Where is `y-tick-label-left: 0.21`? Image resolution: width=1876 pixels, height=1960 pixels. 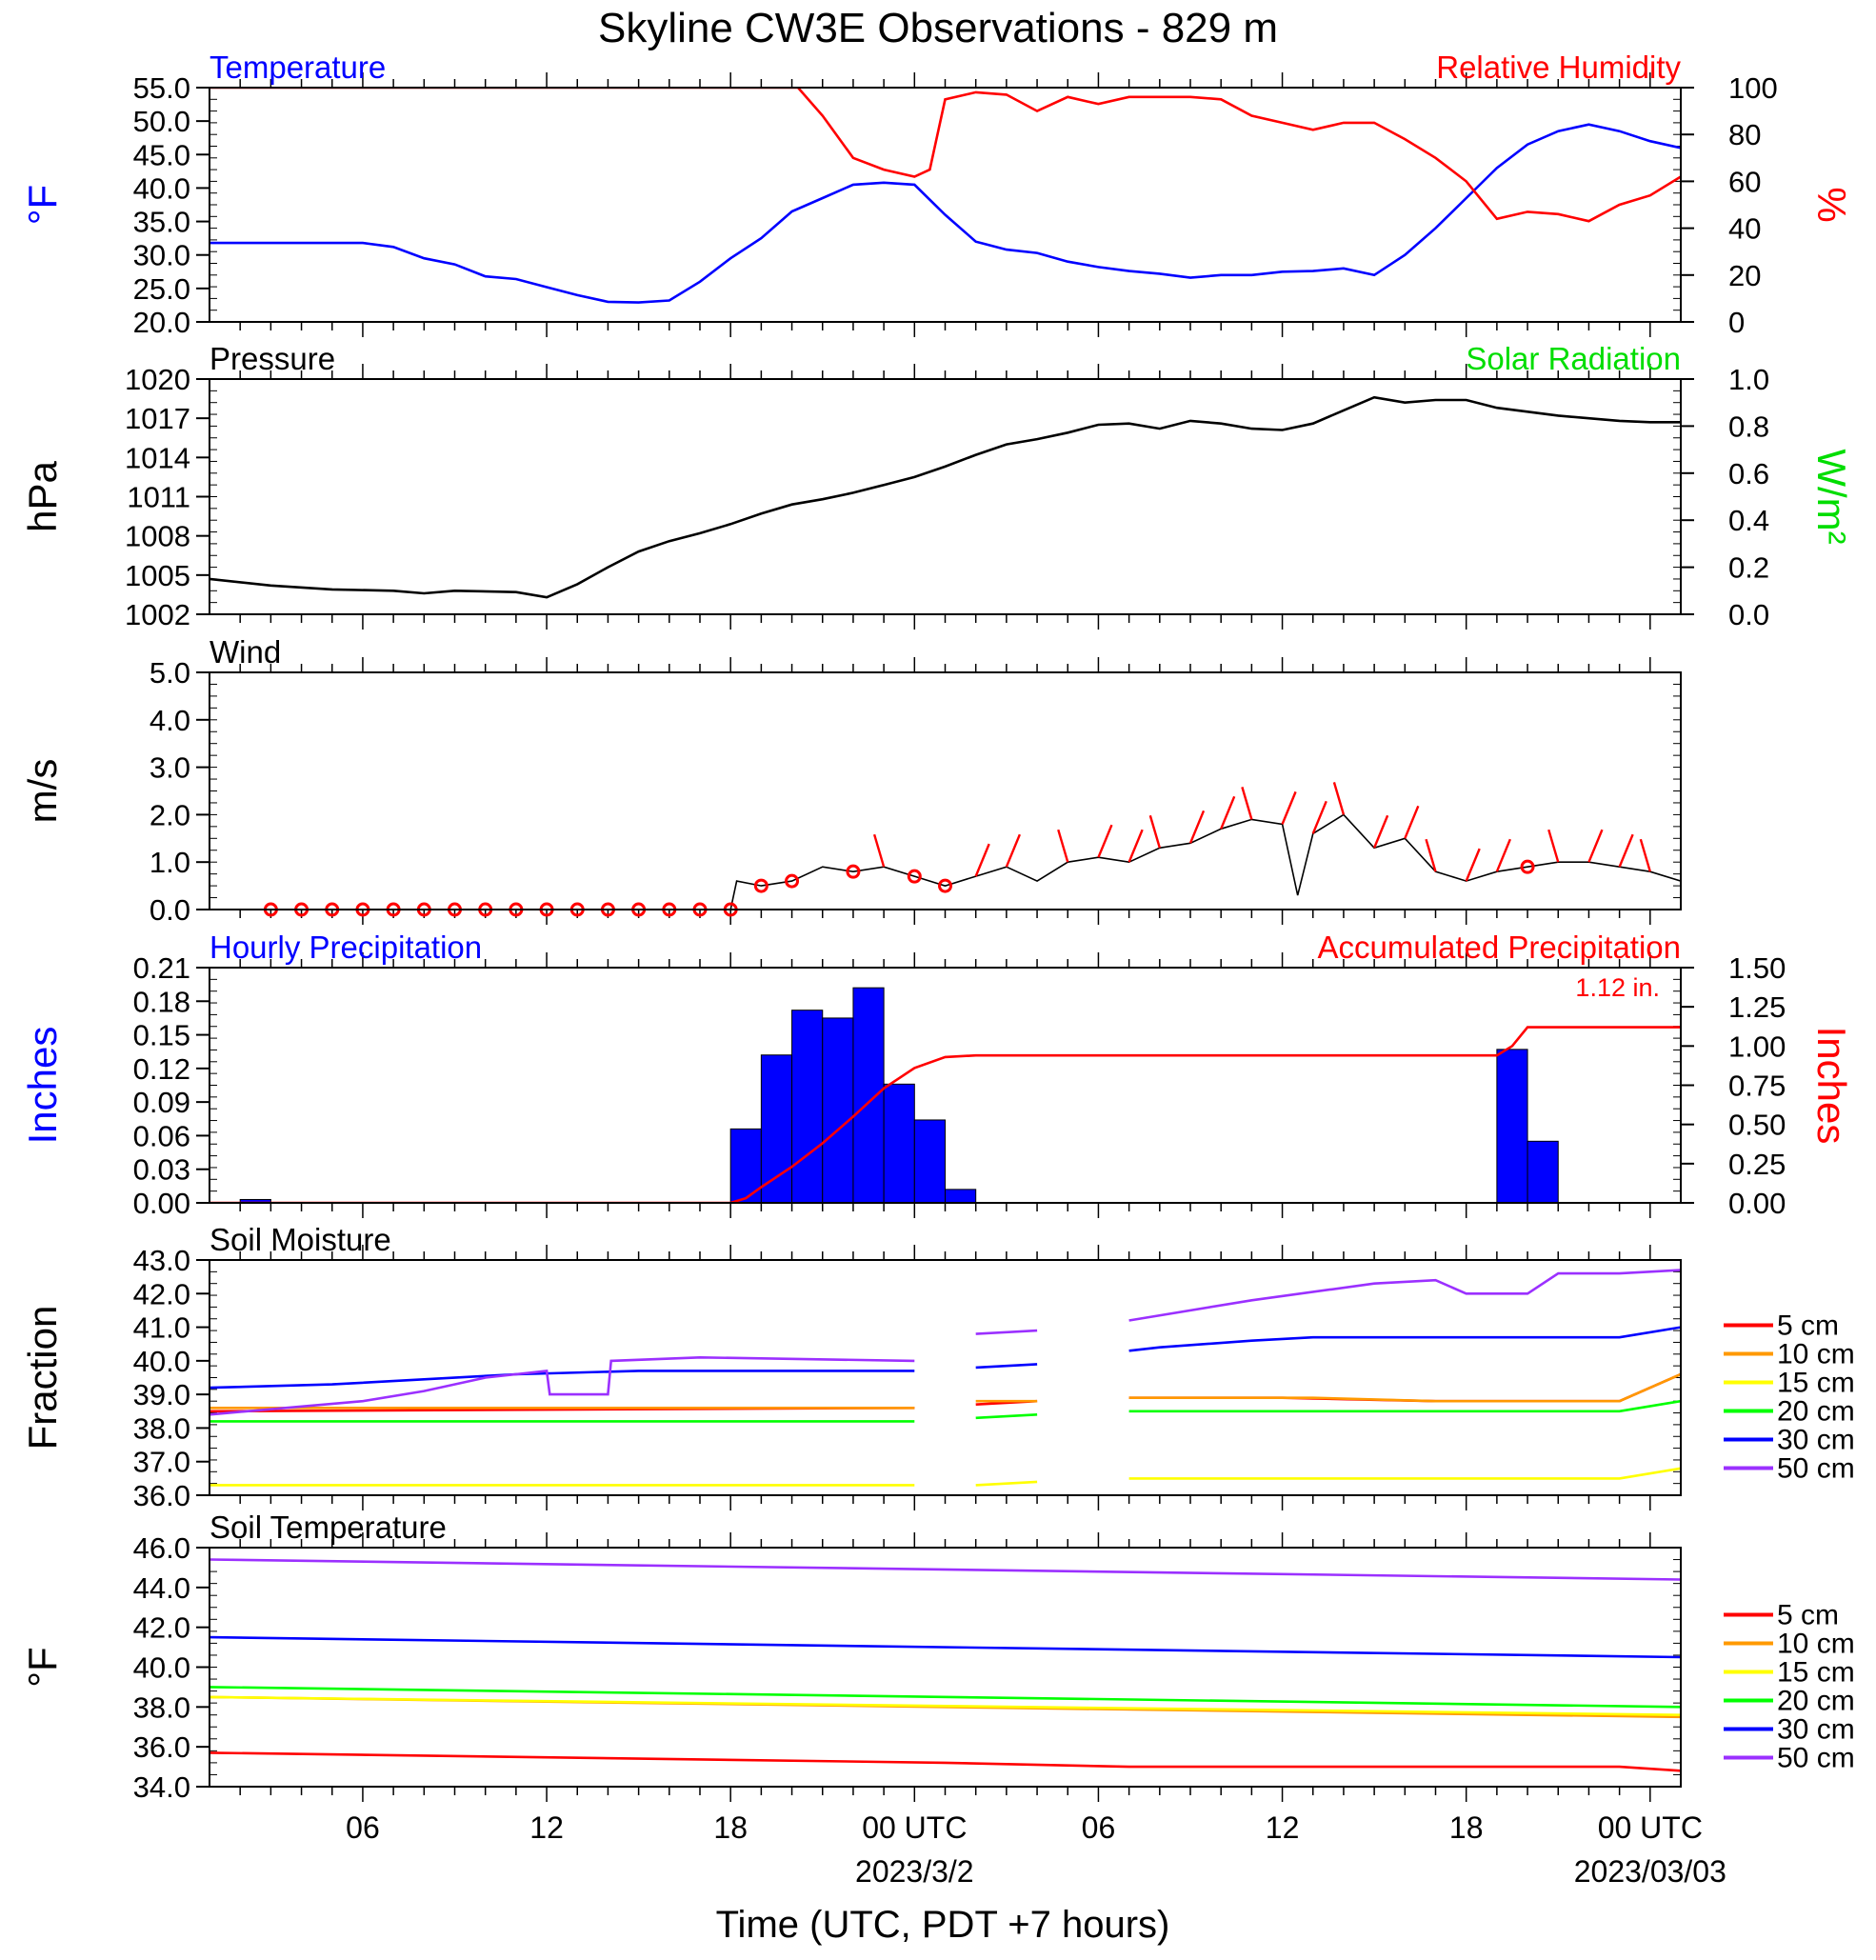
y-tick-label-left: 0.21 is located at coordinates (162, 968).